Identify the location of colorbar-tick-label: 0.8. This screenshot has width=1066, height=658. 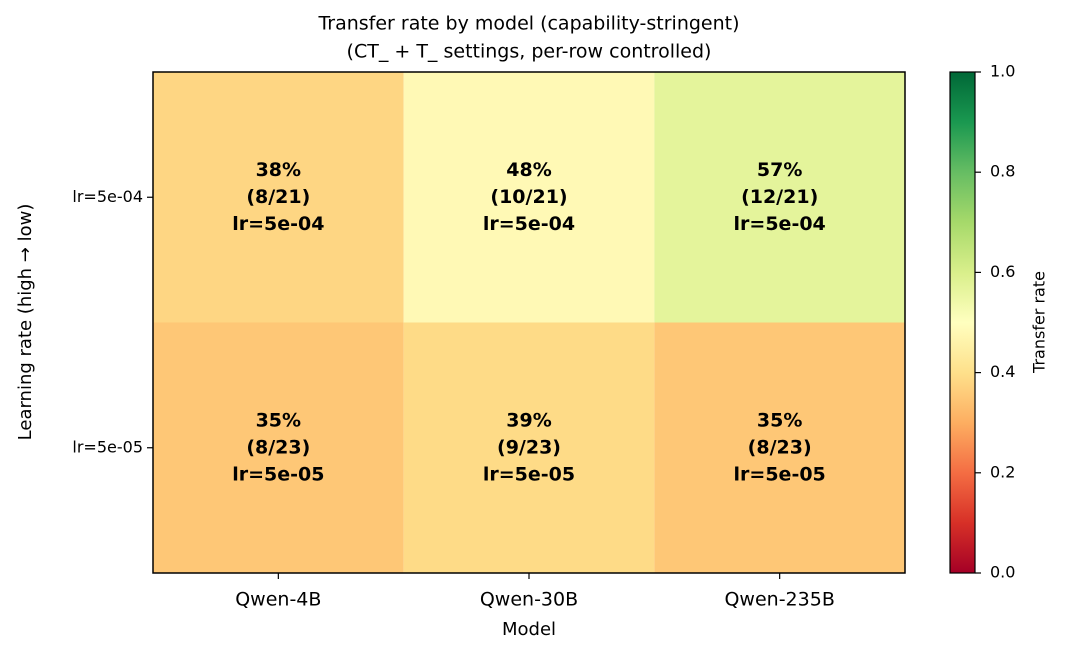
(1002, 171).